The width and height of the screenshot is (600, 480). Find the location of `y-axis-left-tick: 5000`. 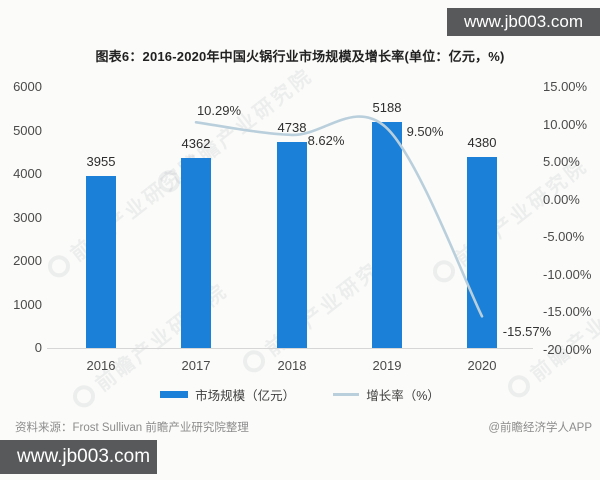

y-axis-left-tick: 5000 is located at coordinates (27, 130).